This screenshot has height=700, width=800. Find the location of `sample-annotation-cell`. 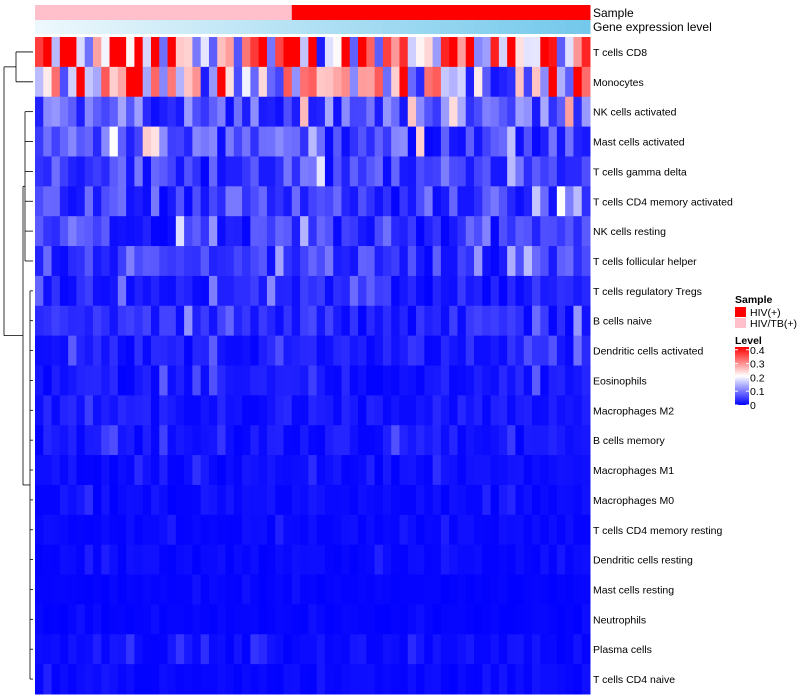

sample-annotation-cell is located at coordinates (487, 12).